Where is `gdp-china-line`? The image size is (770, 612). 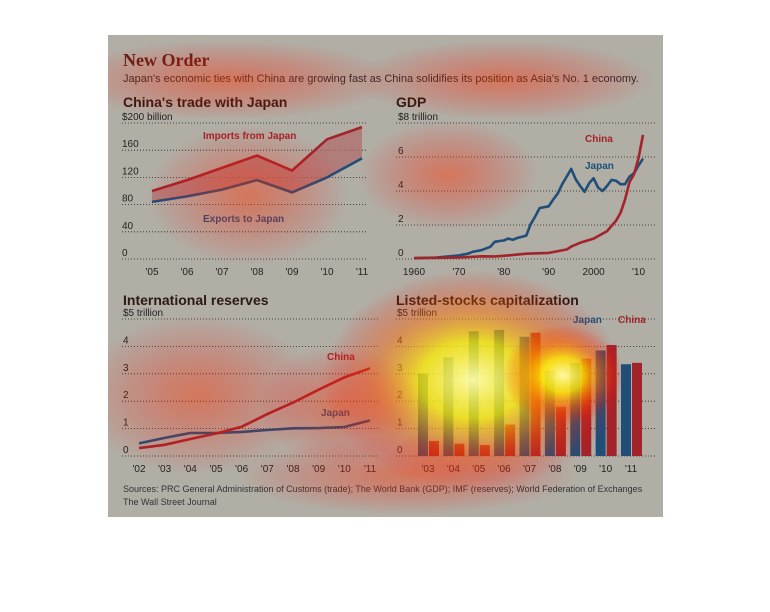
gdp-china-line is located at coordinates (529, 197).